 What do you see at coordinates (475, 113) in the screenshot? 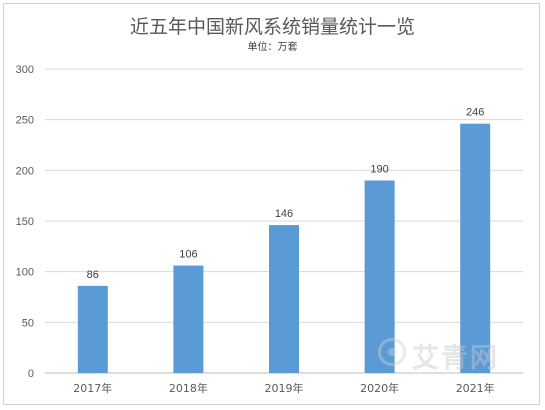
I see `data-label: 246` at bounding box center [475, 113].